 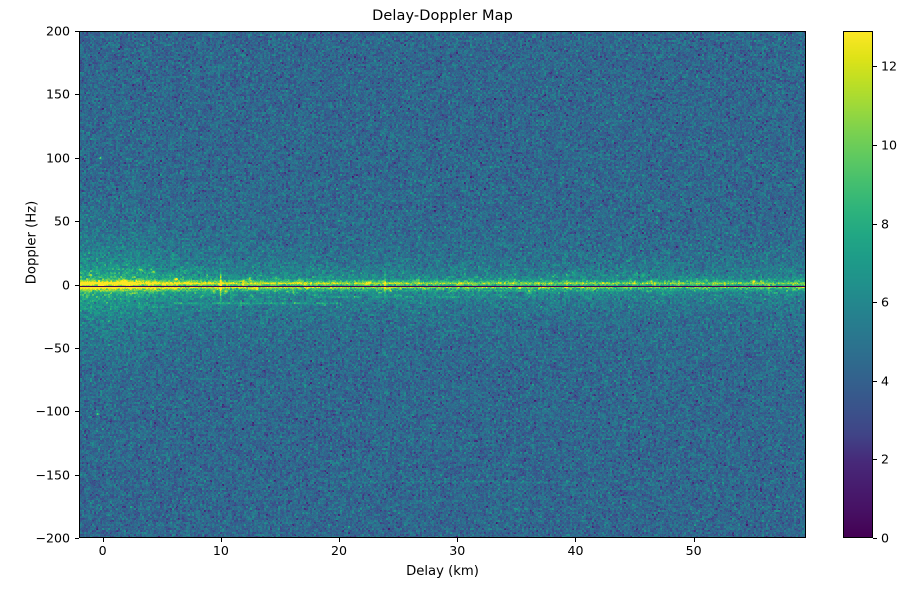 What do you see at coordinates (885, 224) in the screenshot?
I see `colorbar-tick-label: 8` at bounding box center [885, 224].